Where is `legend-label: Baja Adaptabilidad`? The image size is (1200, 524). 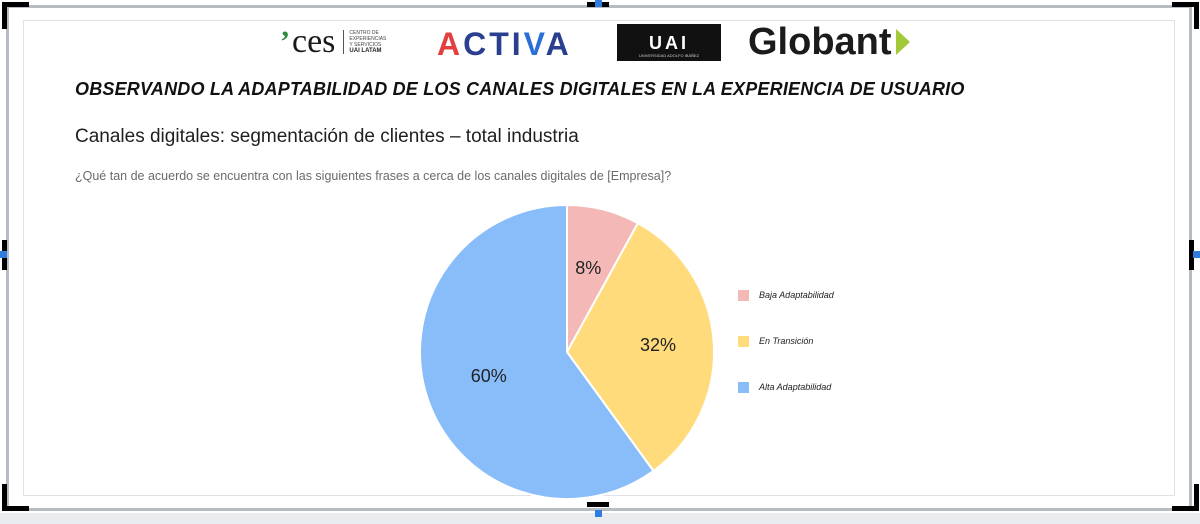 legend-label: Baja Adaptabilidad is located at coordinates (796, 295).